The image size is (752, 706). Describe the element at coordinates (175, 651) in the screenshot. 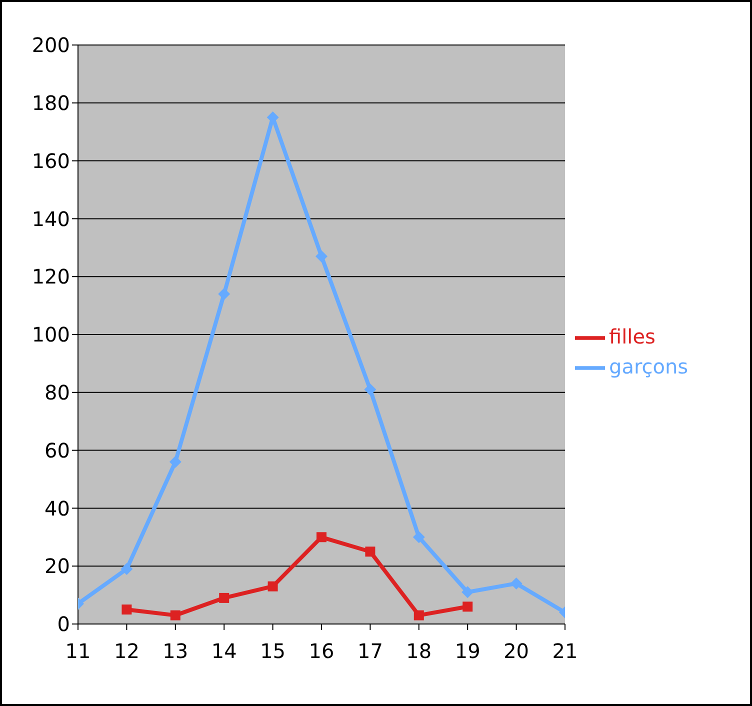

I see `x-tick-label: 13` at that location.